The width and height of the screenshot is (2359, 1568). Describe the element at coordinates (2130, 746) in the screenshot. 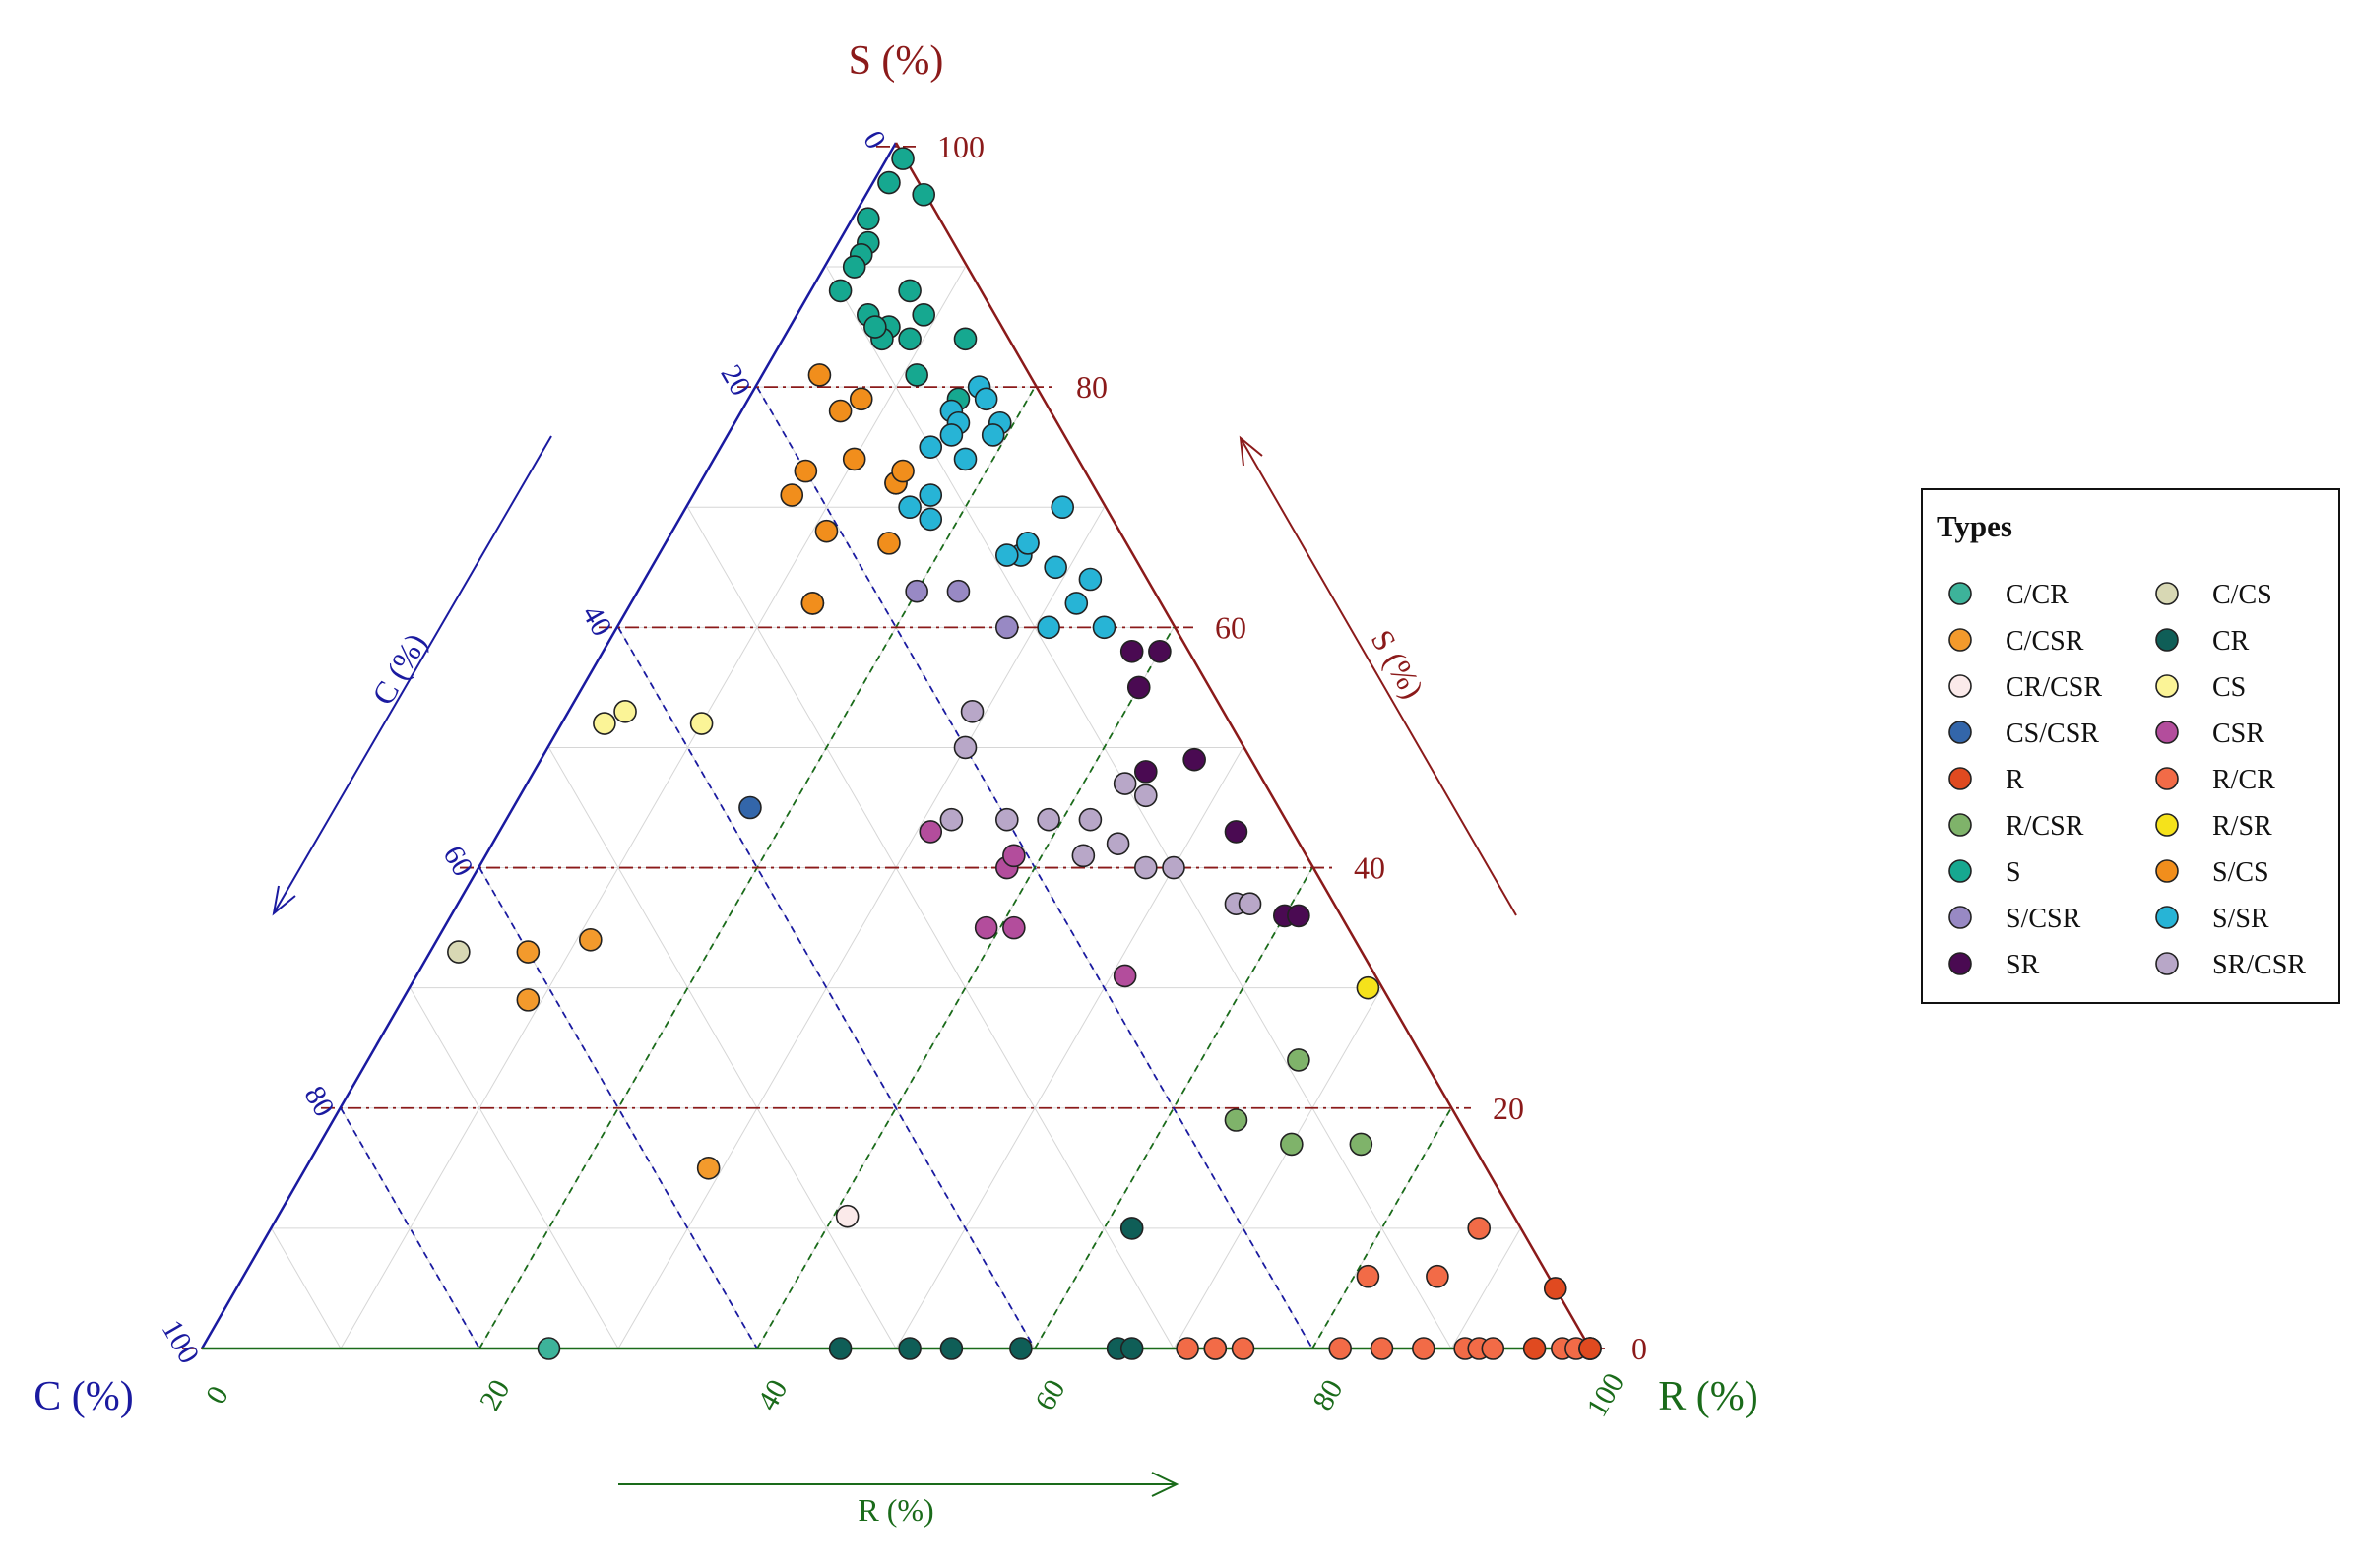

I see `legend-box` at that location.